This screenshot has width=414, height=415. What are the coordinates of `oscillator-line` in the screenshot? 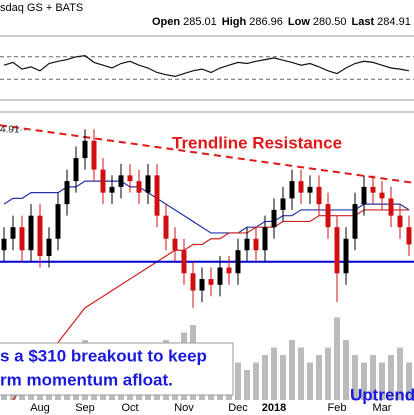 It's located at (206, 66).